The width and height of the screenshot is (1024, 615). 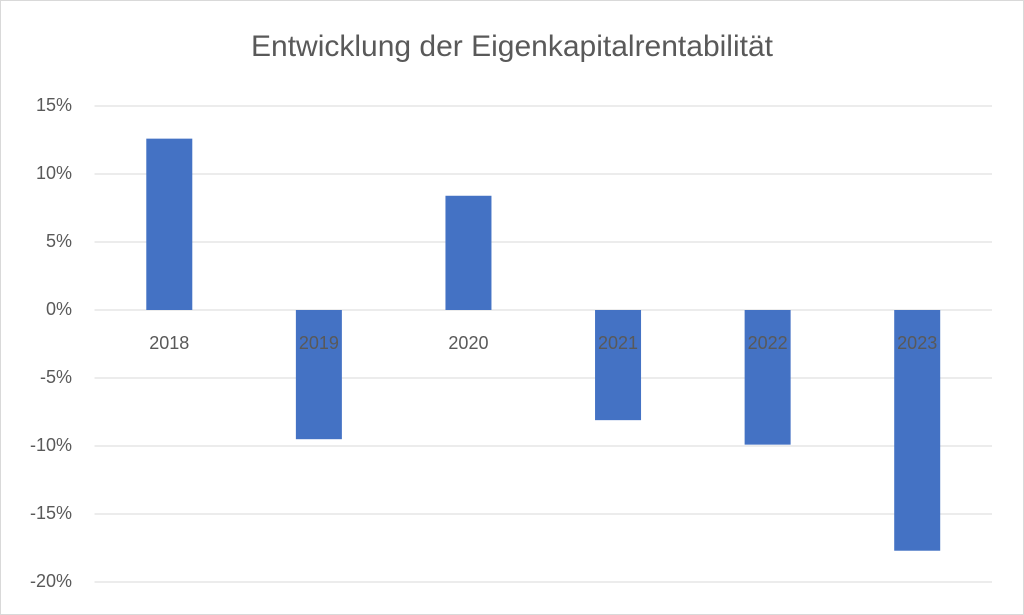 I want to click on y-tick-label: 15%, so click(x=54, y=105).